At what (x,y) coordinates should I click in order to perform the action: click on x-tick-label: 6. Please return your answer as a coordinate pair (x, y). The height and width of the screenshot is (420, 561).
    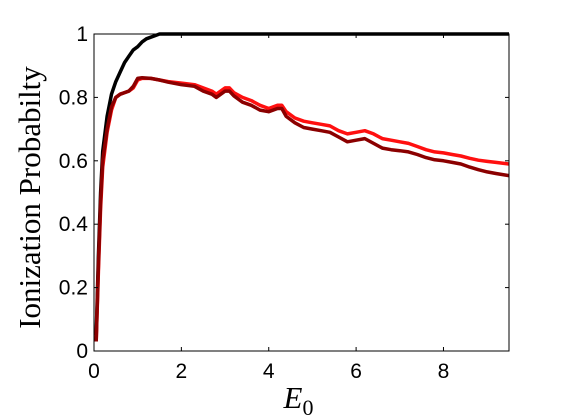
    Looking at the image, I should click on (356, 371).